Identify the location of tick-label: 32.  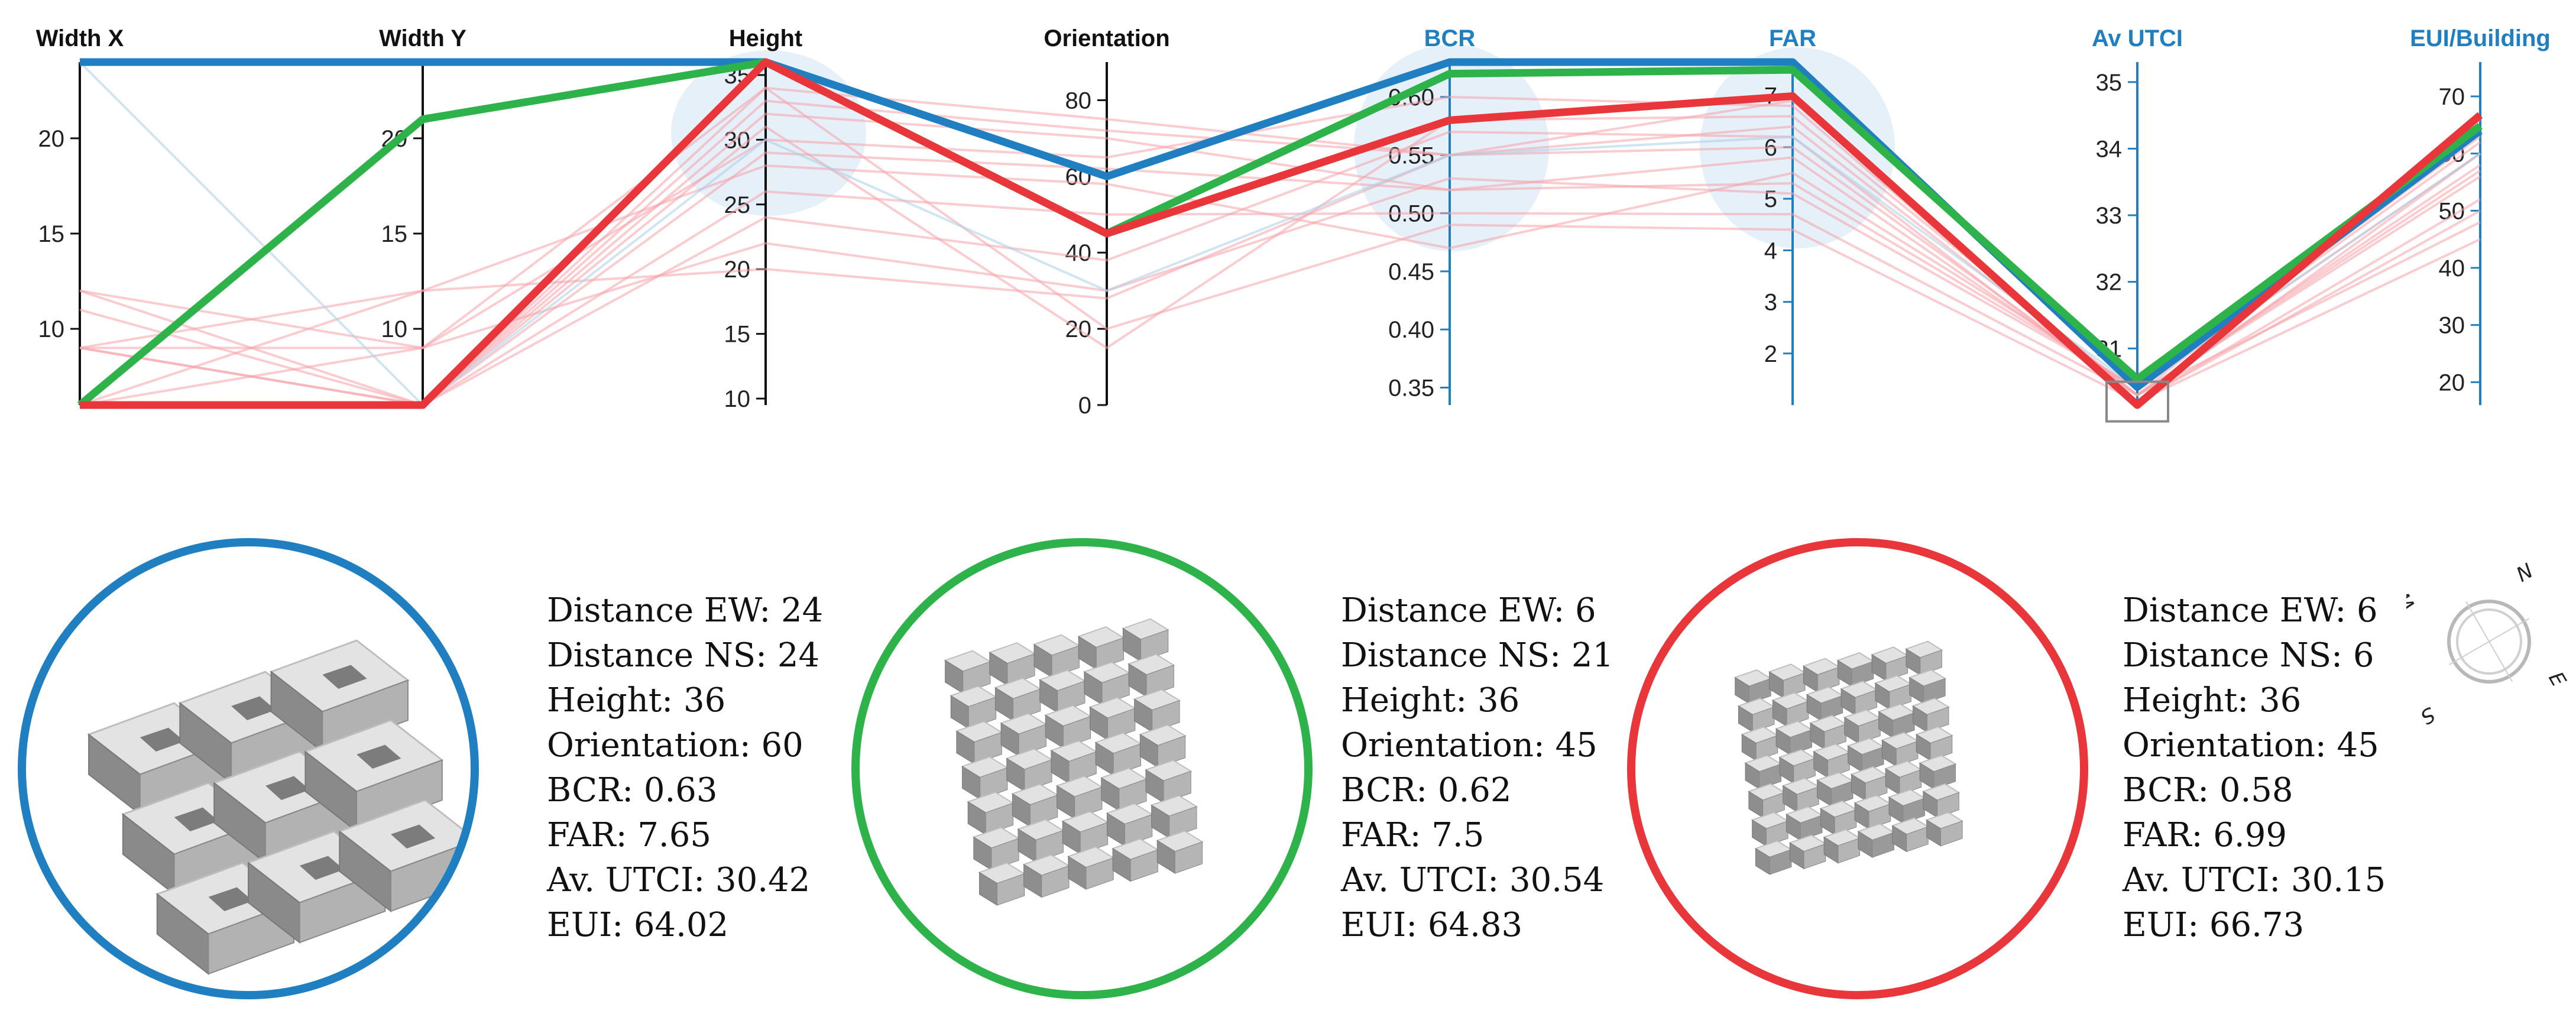
(2109, 283).